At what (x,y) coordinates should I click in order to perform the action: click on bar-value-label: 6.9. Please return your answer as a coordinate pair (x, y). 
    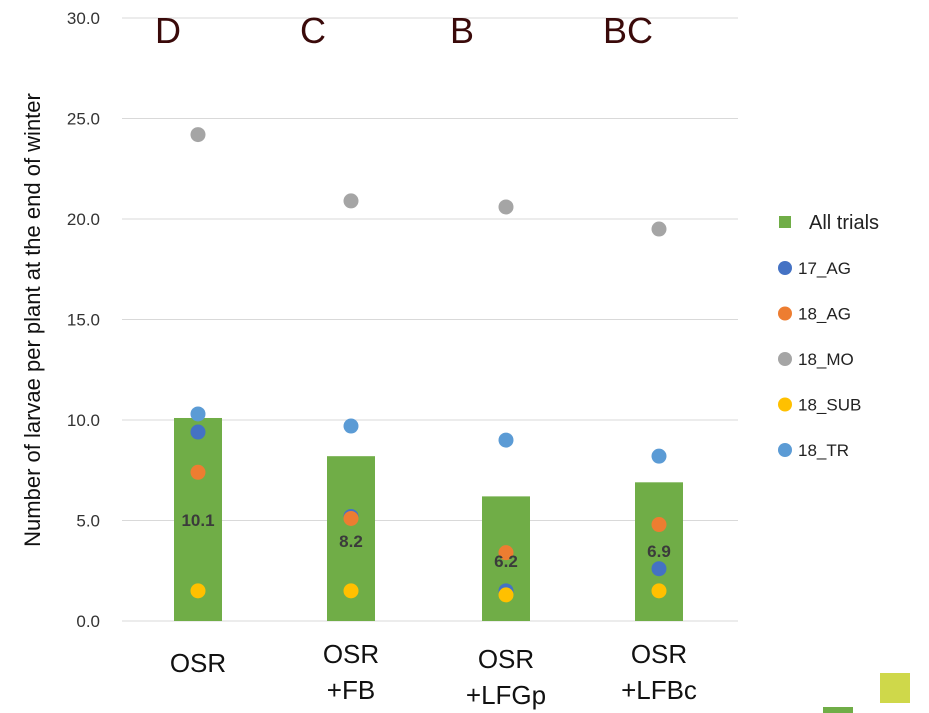
    Looking at the image, I should click on (659, 551).